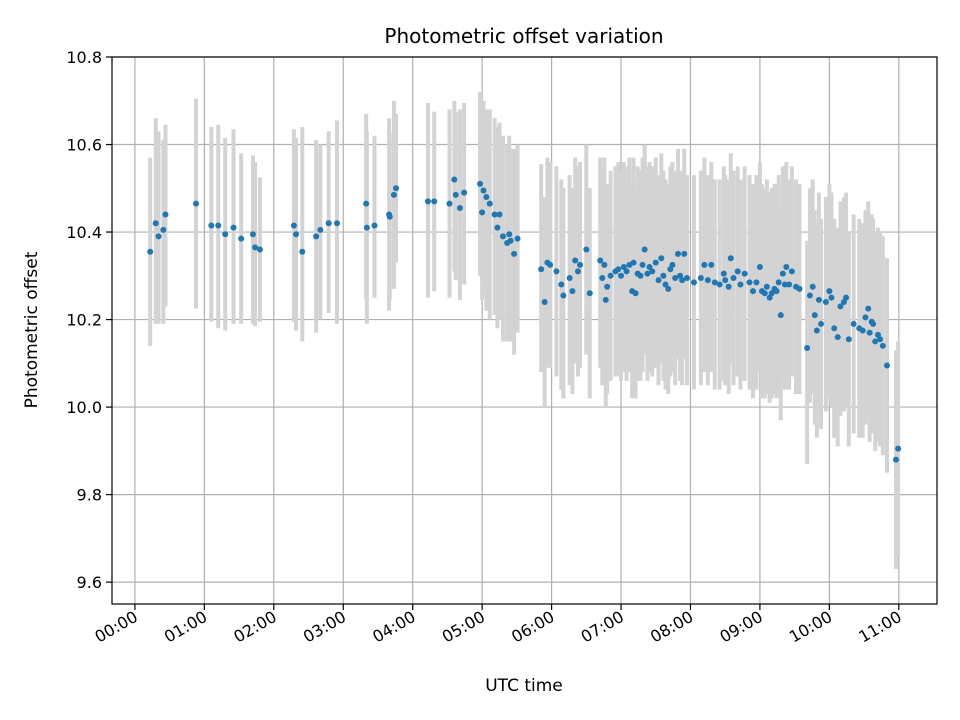 The width and height of the screenshot is (960, 720). What do you see at coordinates (185, 627) in the screenshot?
I see `x-tick-label: 01:00` at bounding box center [185, 627].